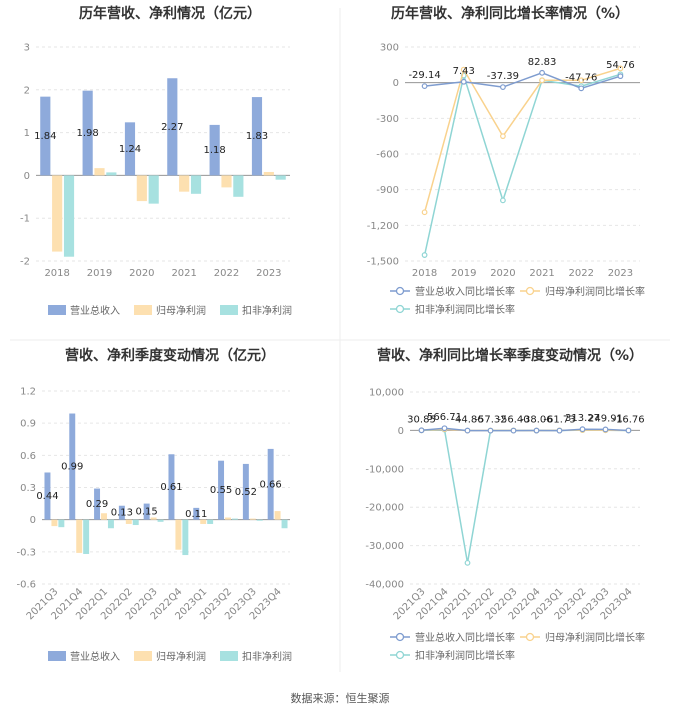 The width and height of the screenshot is (680, 712). I want to click on bar-1-2021, so click(172, 127).